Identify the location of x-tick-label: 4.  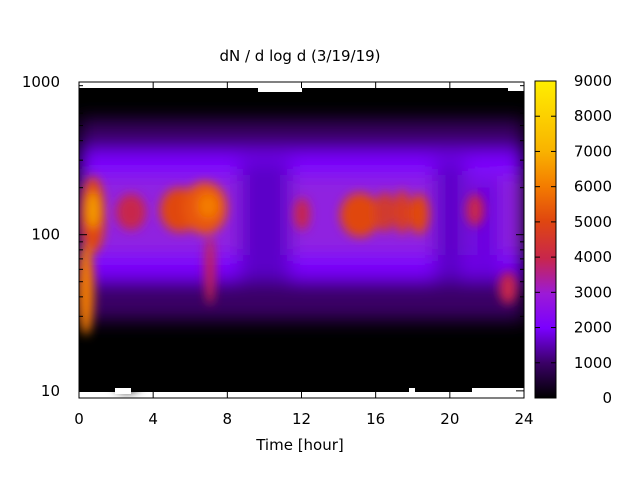
(153, 419).